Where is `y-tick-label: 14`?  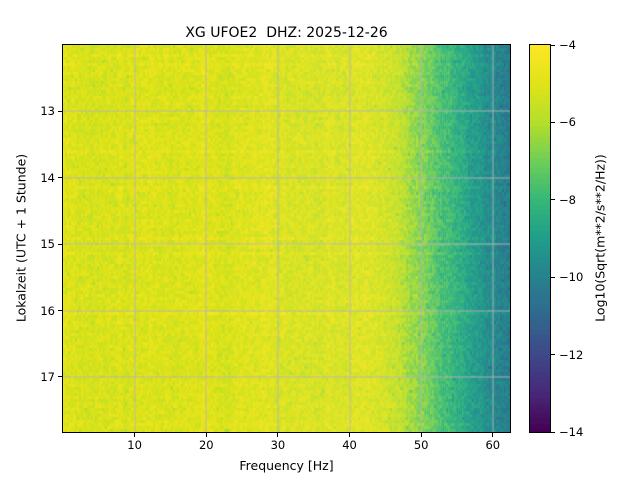
y-tick-label: 14 is located at coordinates (47, 177).